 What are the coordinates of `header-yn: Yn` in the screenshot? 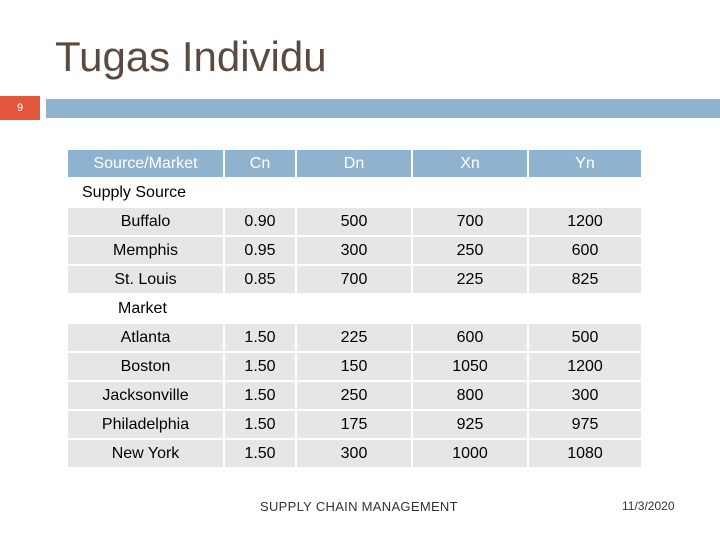 It's located at (585, 163).